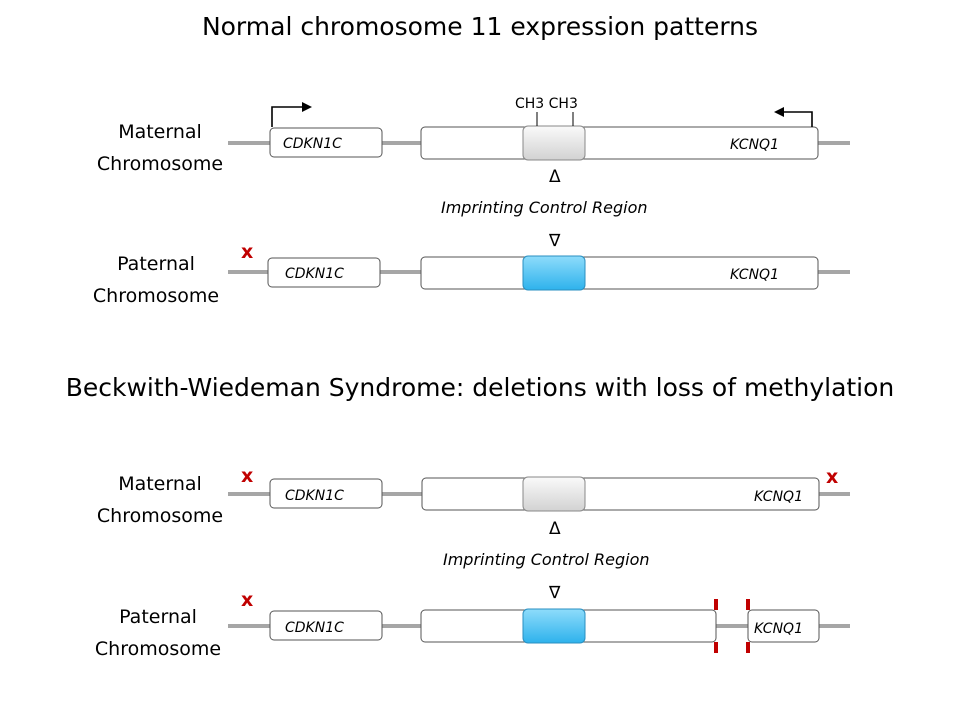  I want to click on bws-icr-down-triangle-icon: ∇, so click(554, 593).